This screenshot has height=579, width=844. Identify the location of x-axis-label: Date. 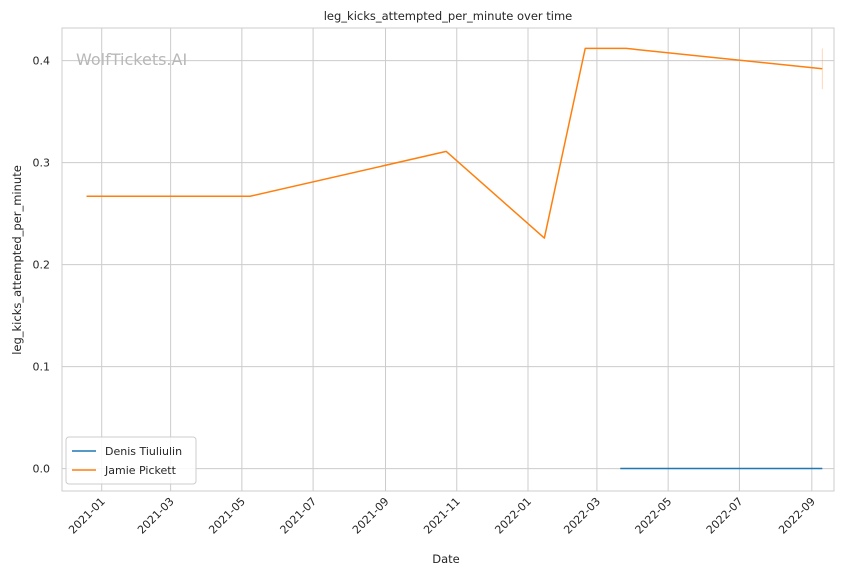
(446, 559).